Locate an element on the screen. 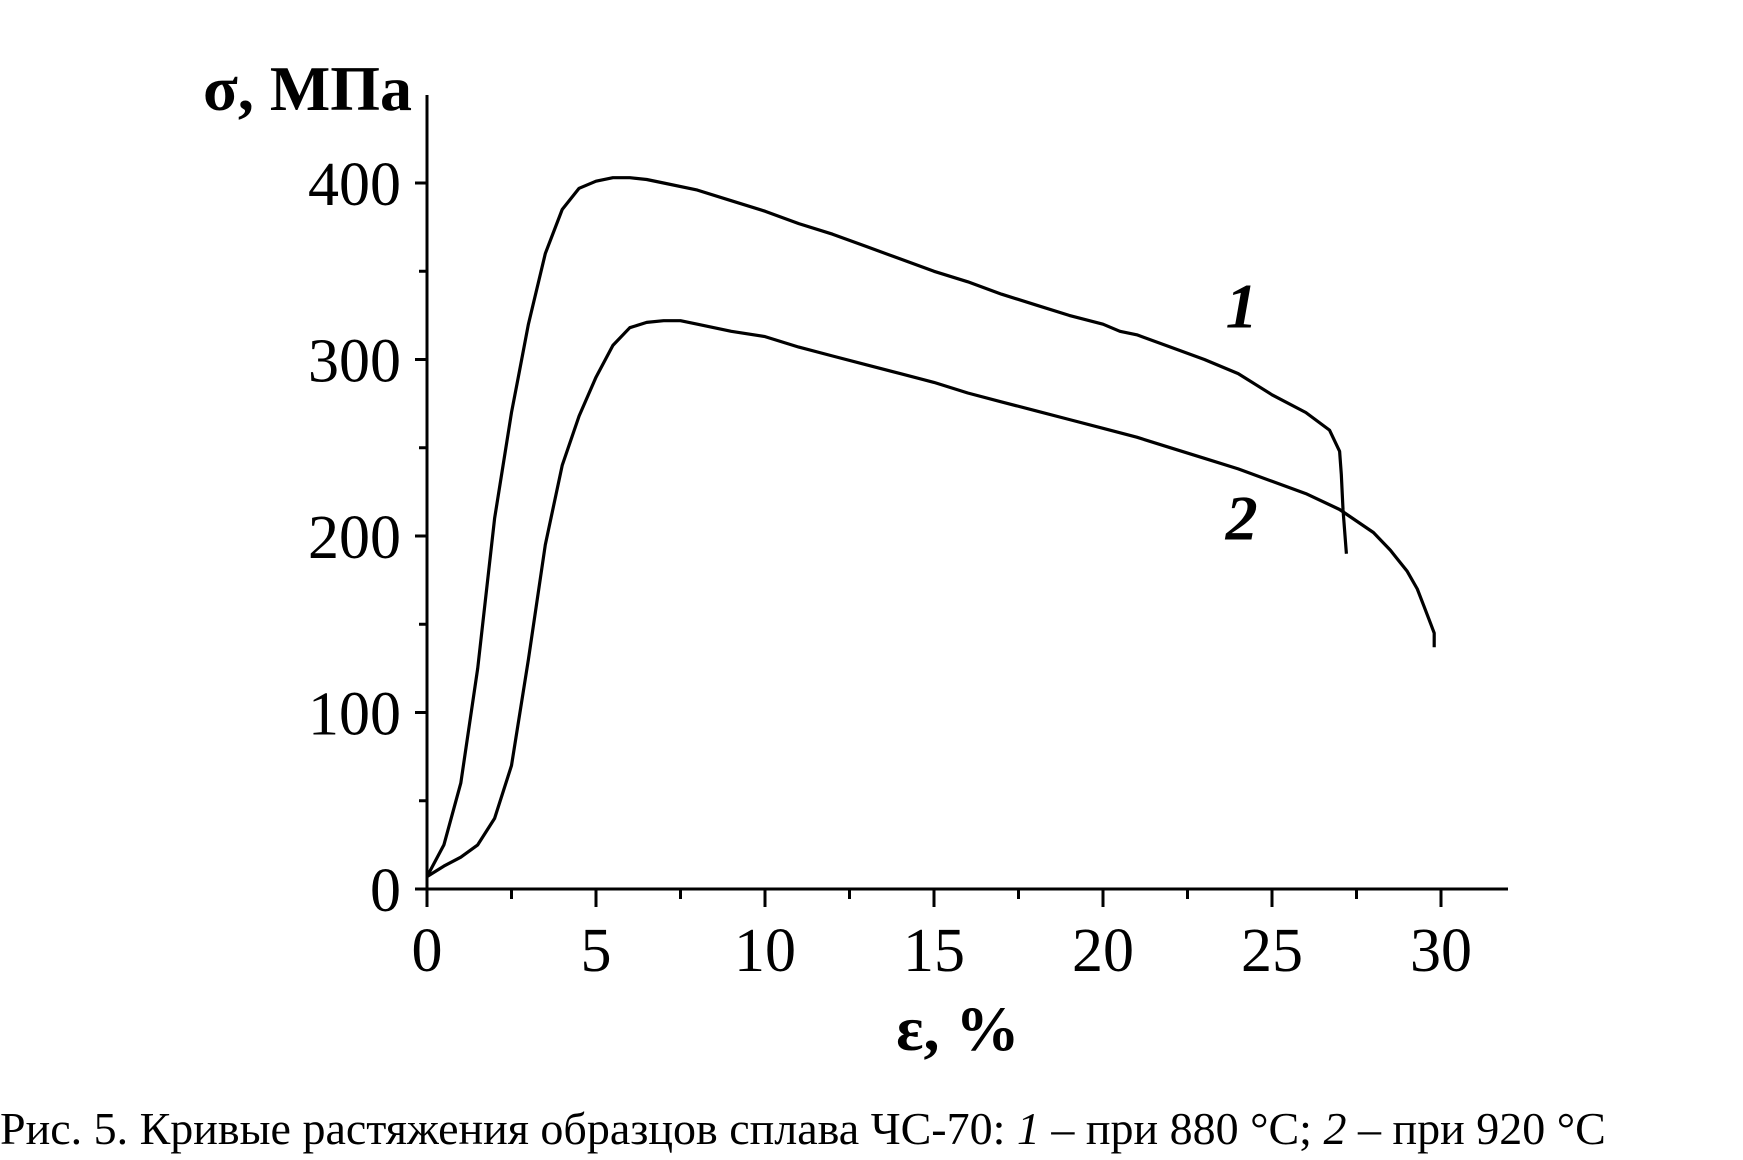 The height and width of the screenshot is (1160, 1743). caption-suffix: – при 920 °C is located at coordinates (1476, 1128).